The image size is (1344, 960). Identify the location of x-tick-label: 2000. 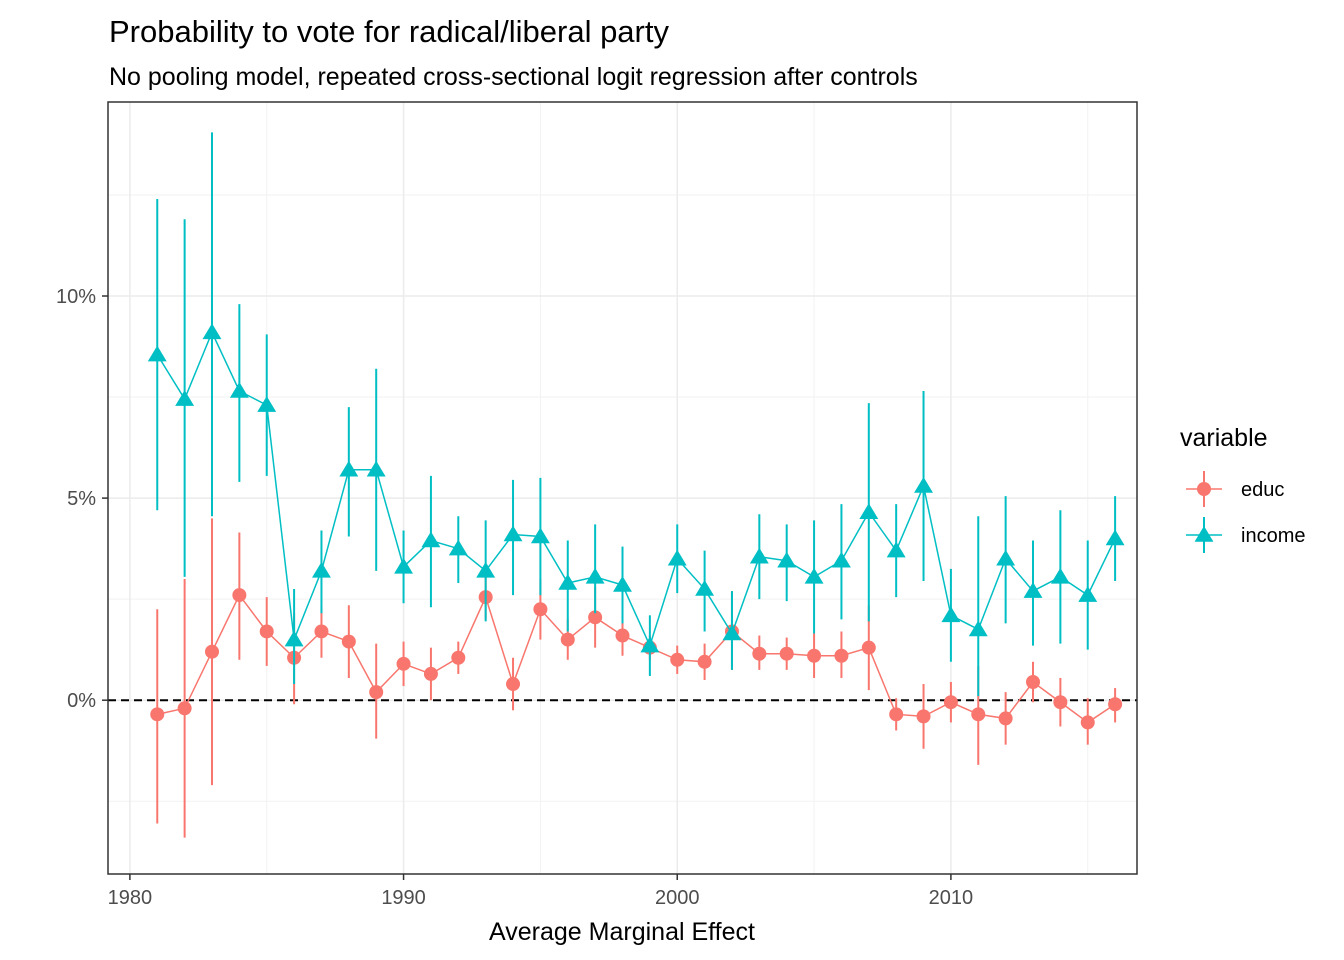
(677, 898).